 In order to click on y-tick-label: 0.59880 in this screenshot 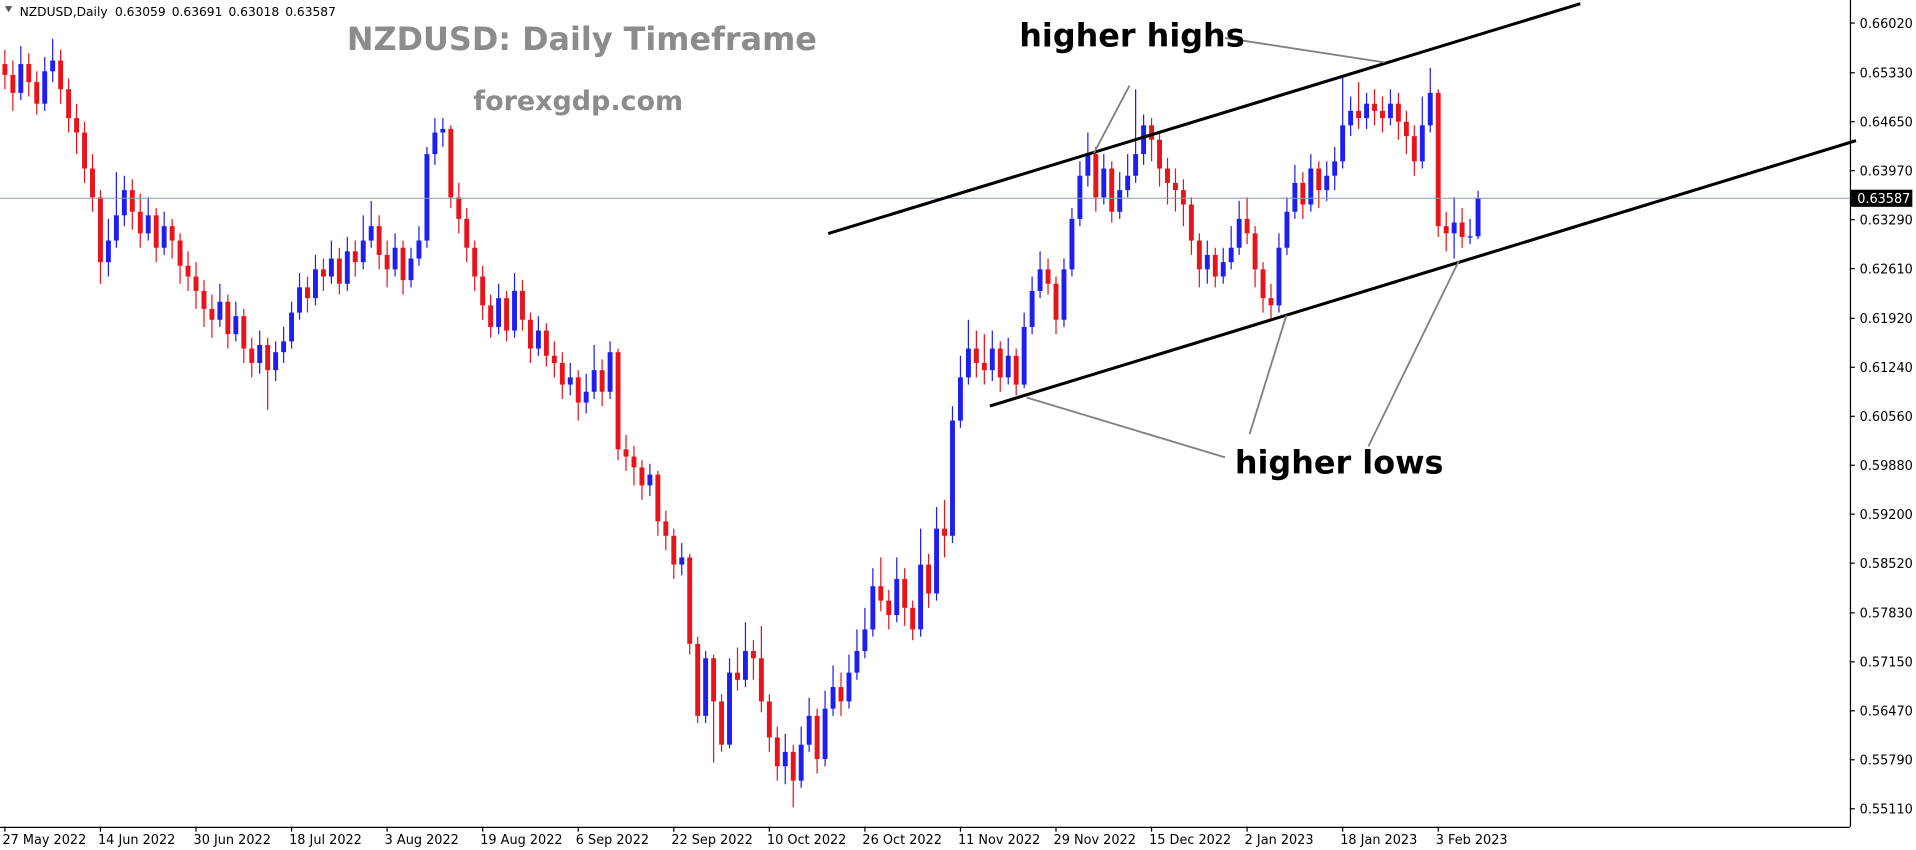, I will do `click(1886, 466)`.